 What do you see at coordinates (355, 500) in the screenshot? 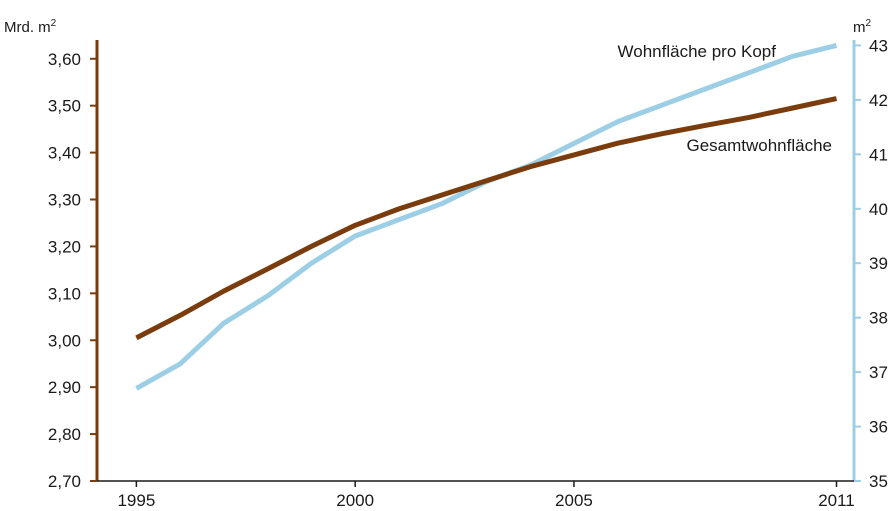
I see `x-tick-label: 2000` at bounding box center [355, 500].